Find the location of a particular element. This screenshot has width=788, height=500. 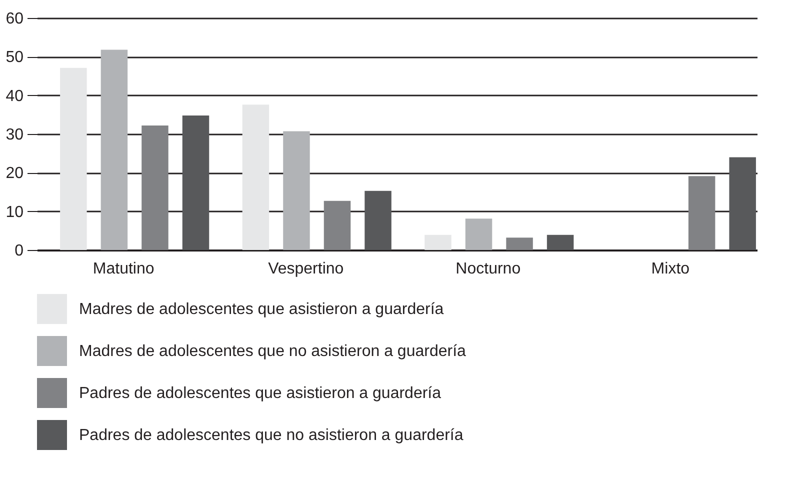

y-tick-label: 30 is located at coordinates (15, 135).